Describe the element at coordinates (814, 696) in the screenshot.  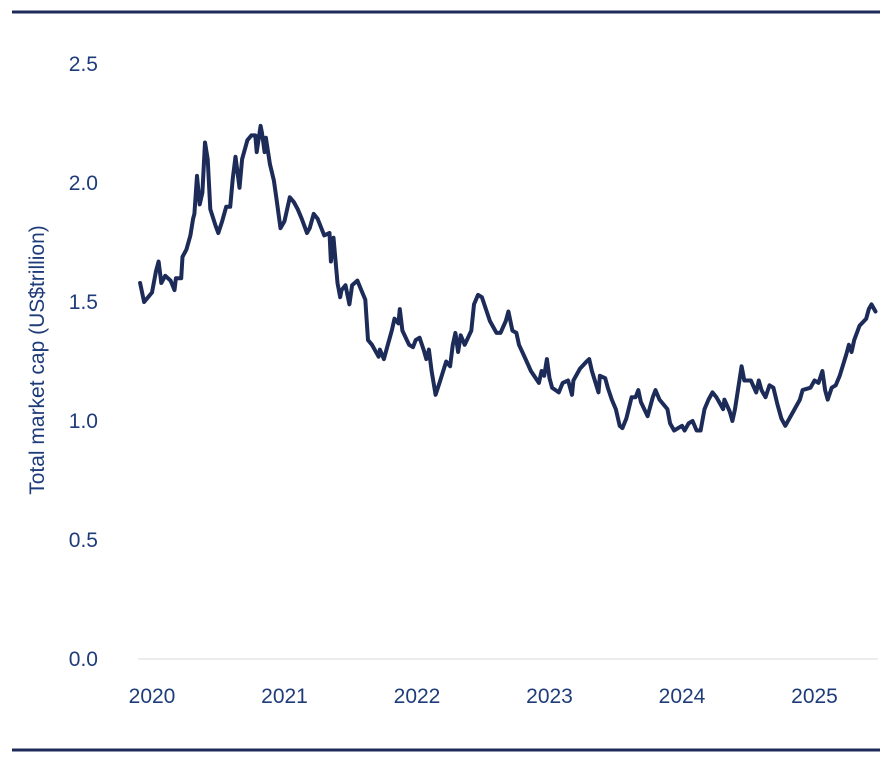
I see `x-tick-label: 2025` at that location.